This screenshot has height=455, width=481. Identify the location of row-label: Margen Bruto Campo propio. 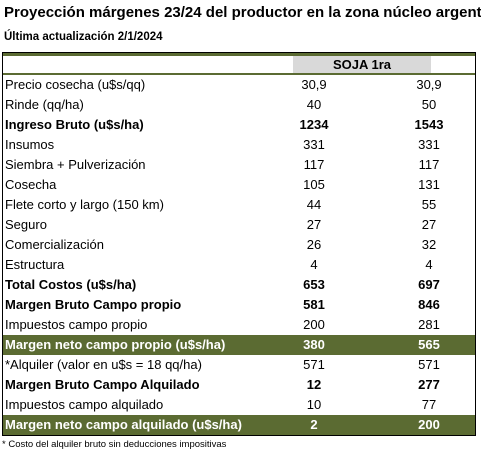
(93, 304).